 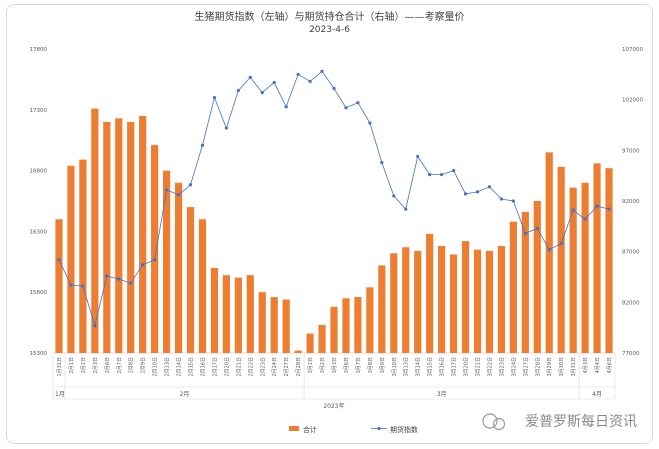 I want to click on left-axis-tick-label: 15300, so click(x=39, y=354).